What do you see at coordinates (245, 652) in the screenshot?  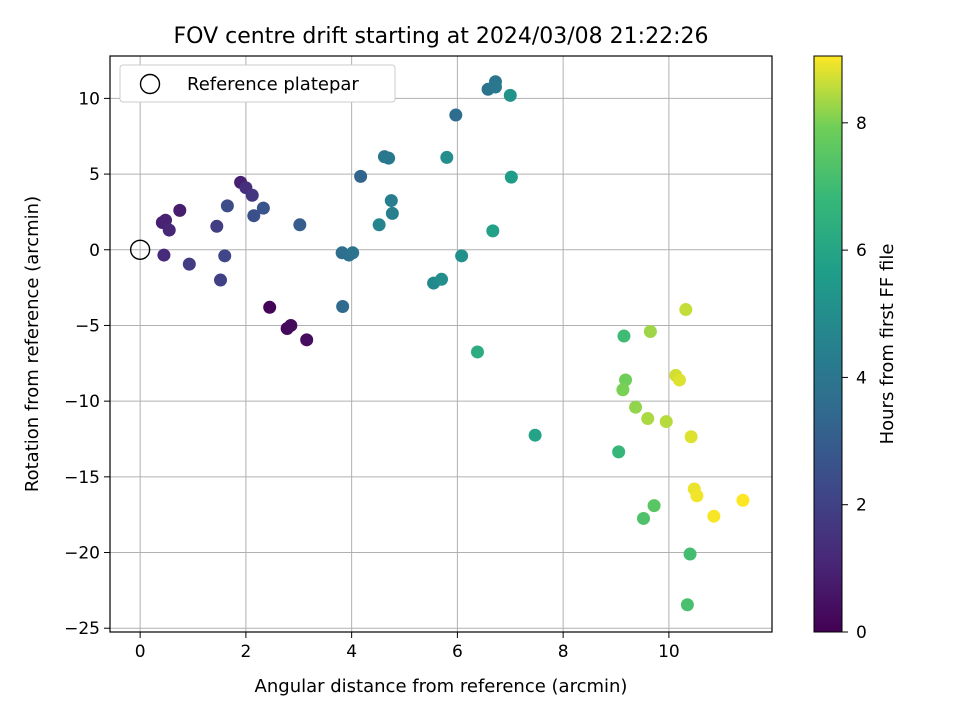 I see `x-tick-label: 2` at bounding box center [245, 652].